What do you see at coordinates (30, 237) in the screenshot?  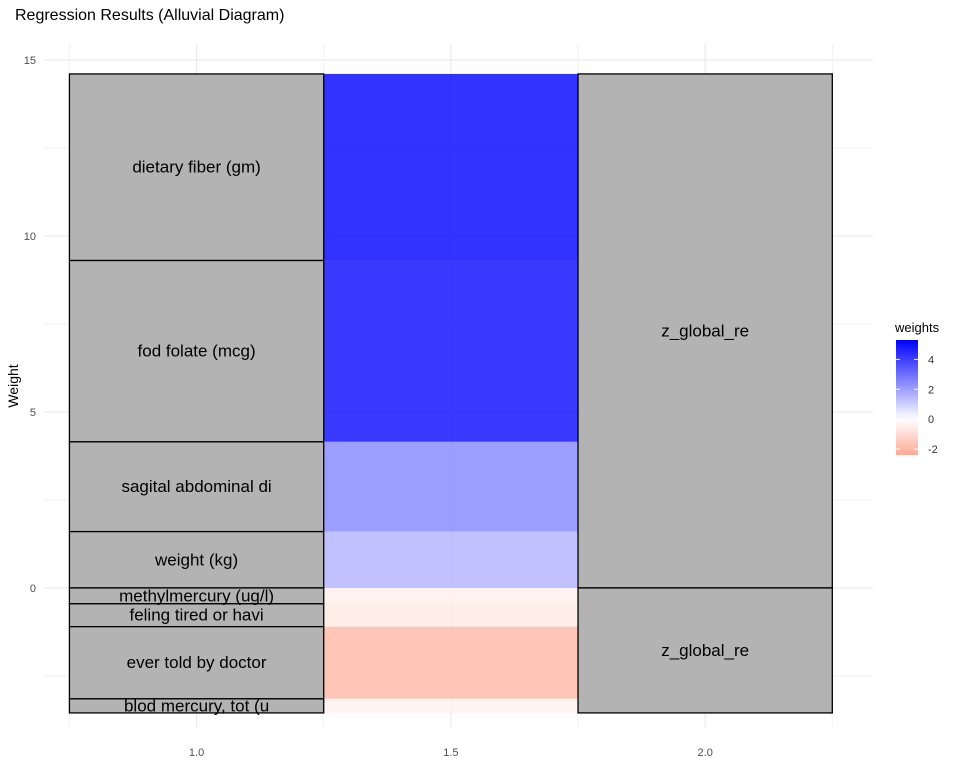 I see `y-tick-label: 10` at bounding box center [30, 237].